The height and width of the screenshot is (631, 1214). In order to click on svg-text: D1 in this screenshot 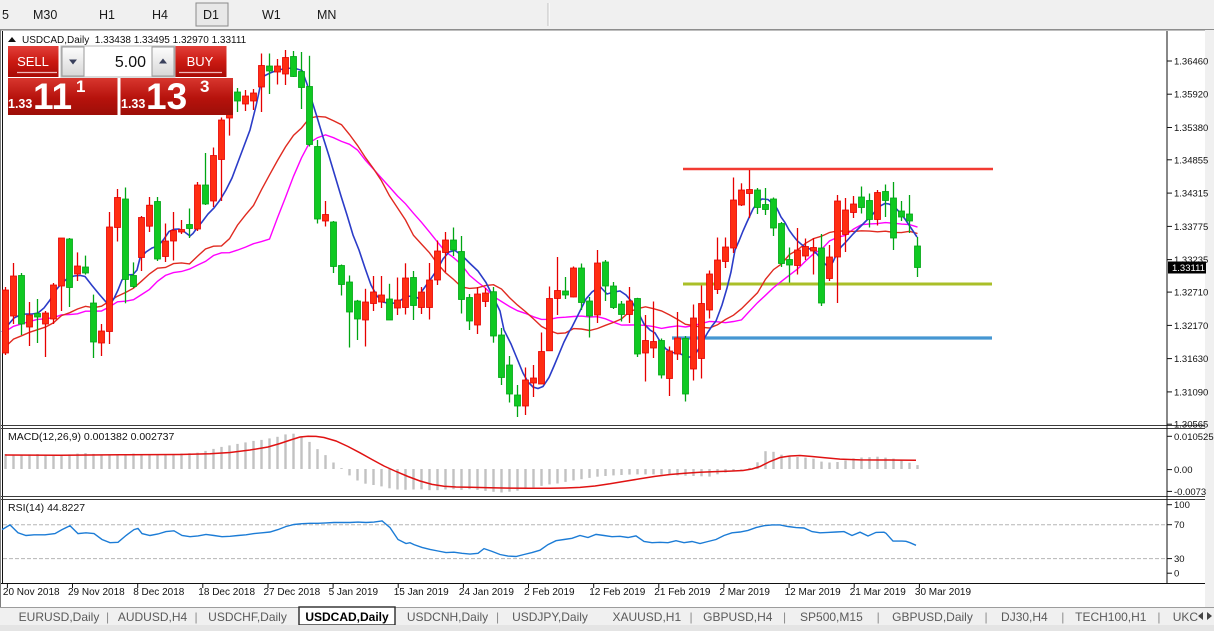, I will do `click(211, 15)`.